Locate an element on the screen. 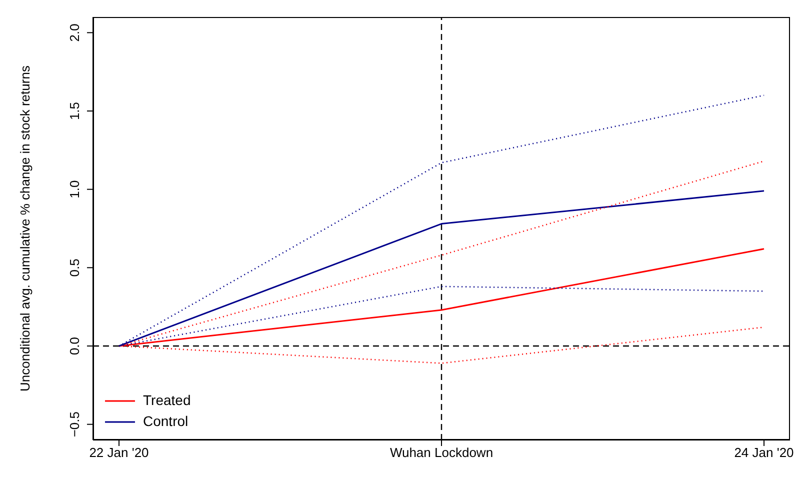 Image resolution: width=811 pixels, height=480 pixels. x-tick-label: 22 Jan '20 is located at coordinates (119, 452).